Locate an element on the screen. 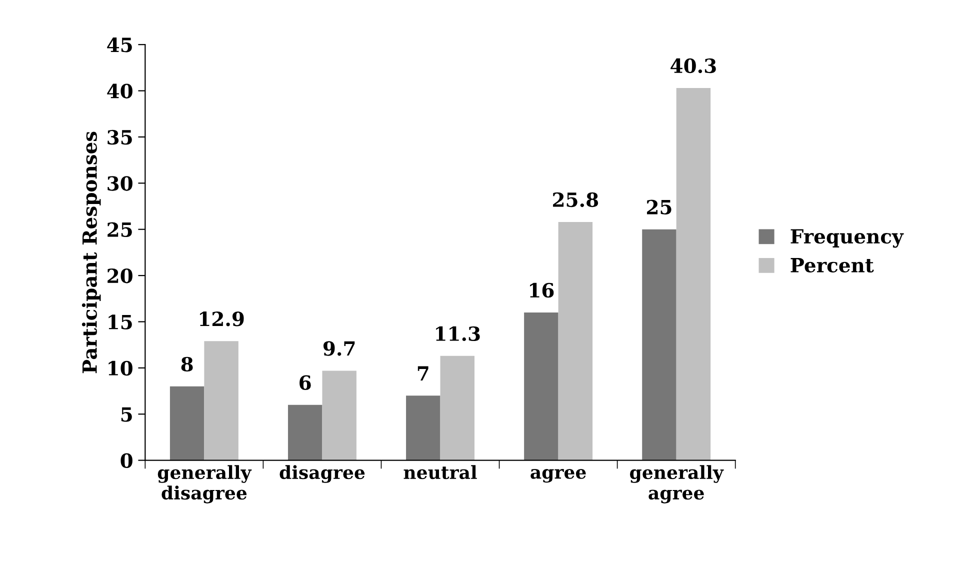 This screenshot has height=579, width=955. y-tick-label: 20 is located at coordinates (120, 276).